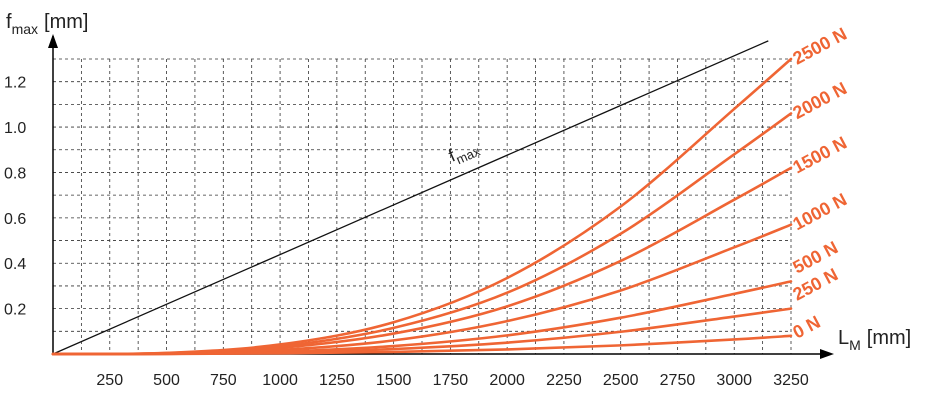  What do you see at coordinates (621, 380) in the screenshot?
I see `x-tick-label: 2500` at bounding box center [621, 380].